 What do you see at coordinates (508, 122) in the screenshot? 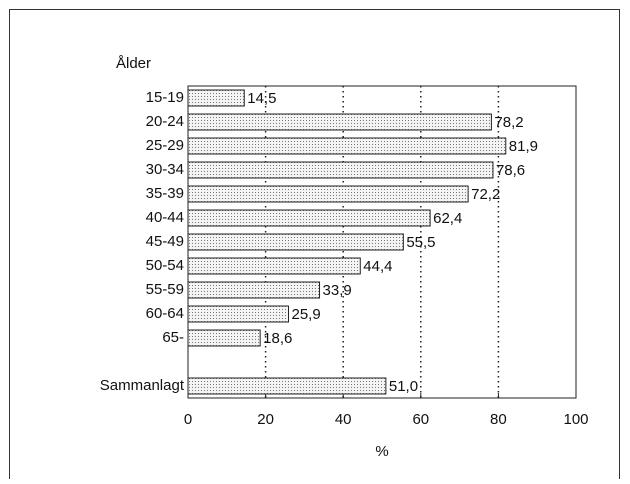
I see `value-label: 78,2` at bounding box center [508, 122].